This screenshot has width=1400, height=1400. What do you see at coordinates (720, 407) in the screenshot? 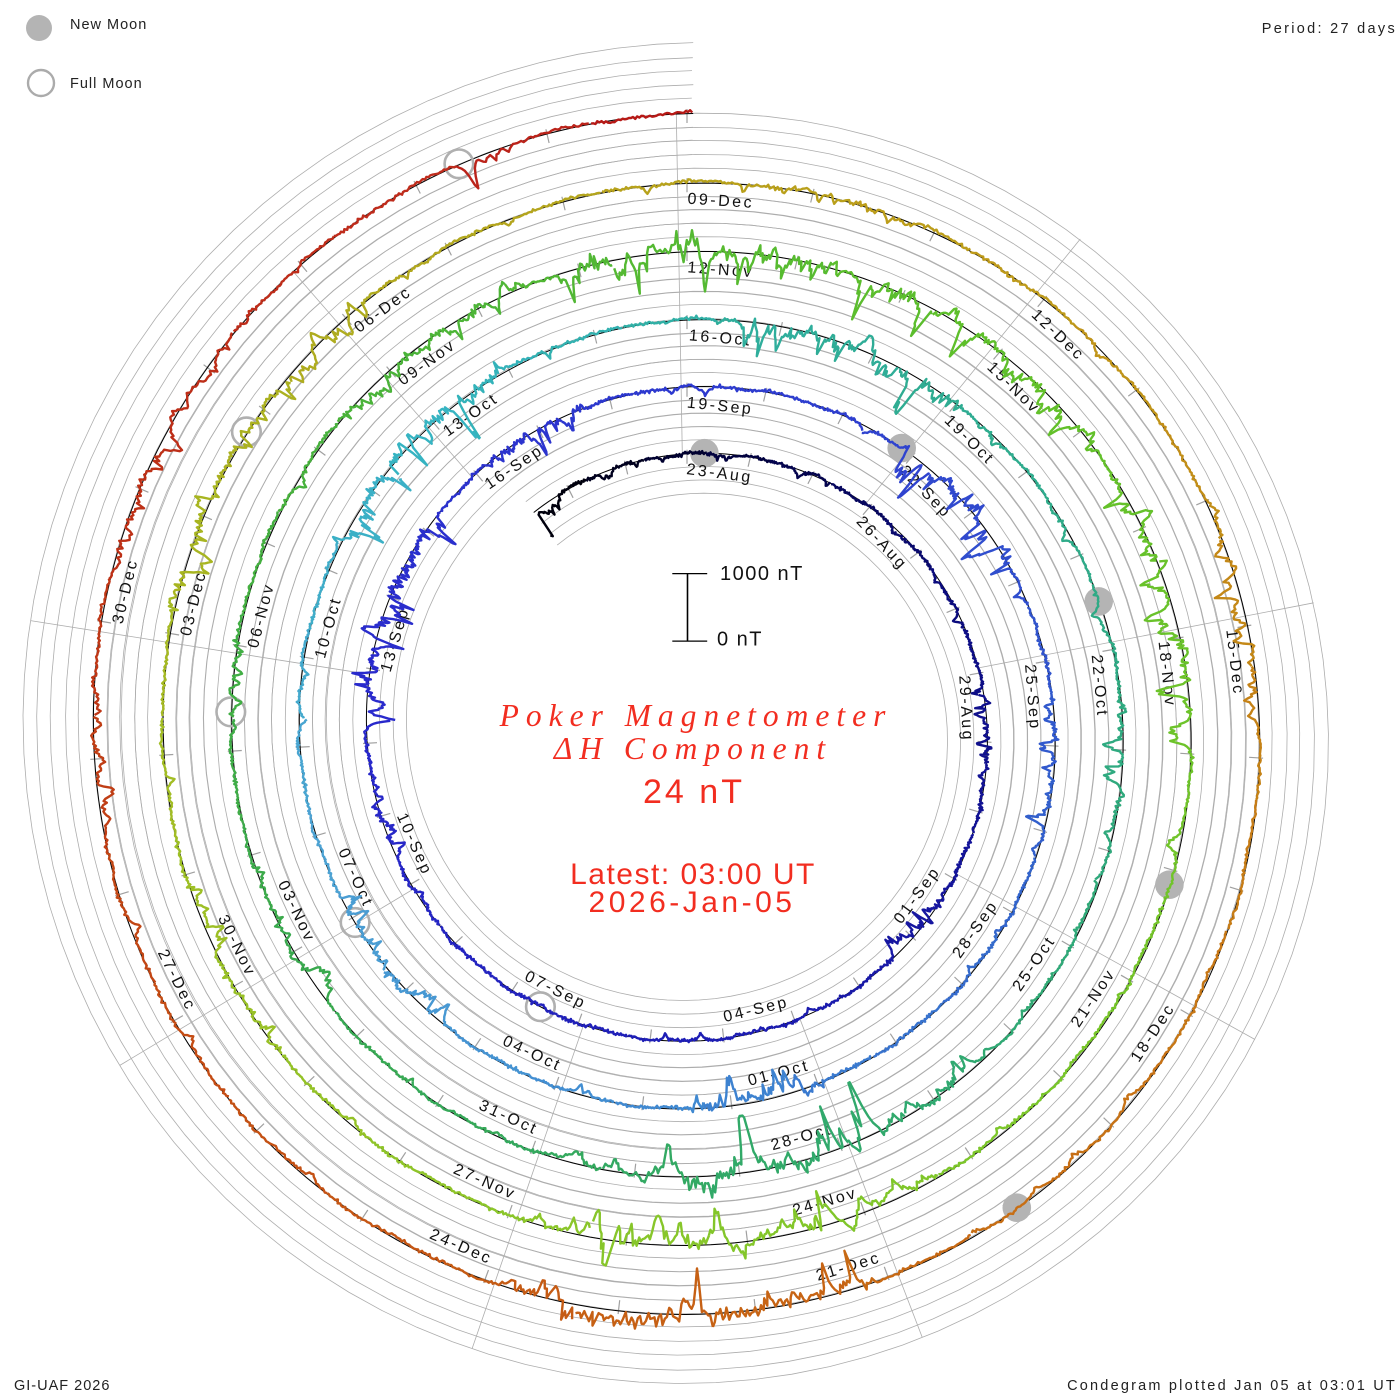
I see `svg-text: 19-Sep` at bounding box center [720, 407].